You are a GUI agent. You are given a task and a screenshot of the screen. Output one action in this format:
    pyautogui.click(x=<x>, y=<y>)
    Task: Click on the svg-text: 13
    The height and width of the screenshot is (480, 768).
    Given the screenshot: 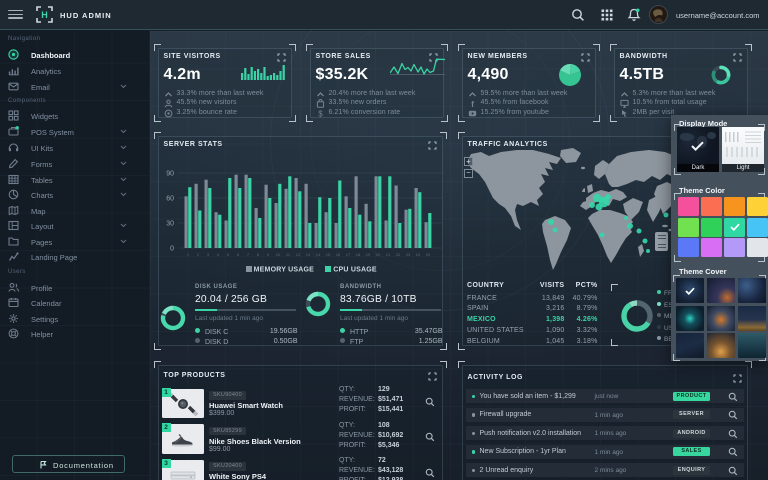 What is the action you would take?
    pyautogui.click(x=307, y=254)
    